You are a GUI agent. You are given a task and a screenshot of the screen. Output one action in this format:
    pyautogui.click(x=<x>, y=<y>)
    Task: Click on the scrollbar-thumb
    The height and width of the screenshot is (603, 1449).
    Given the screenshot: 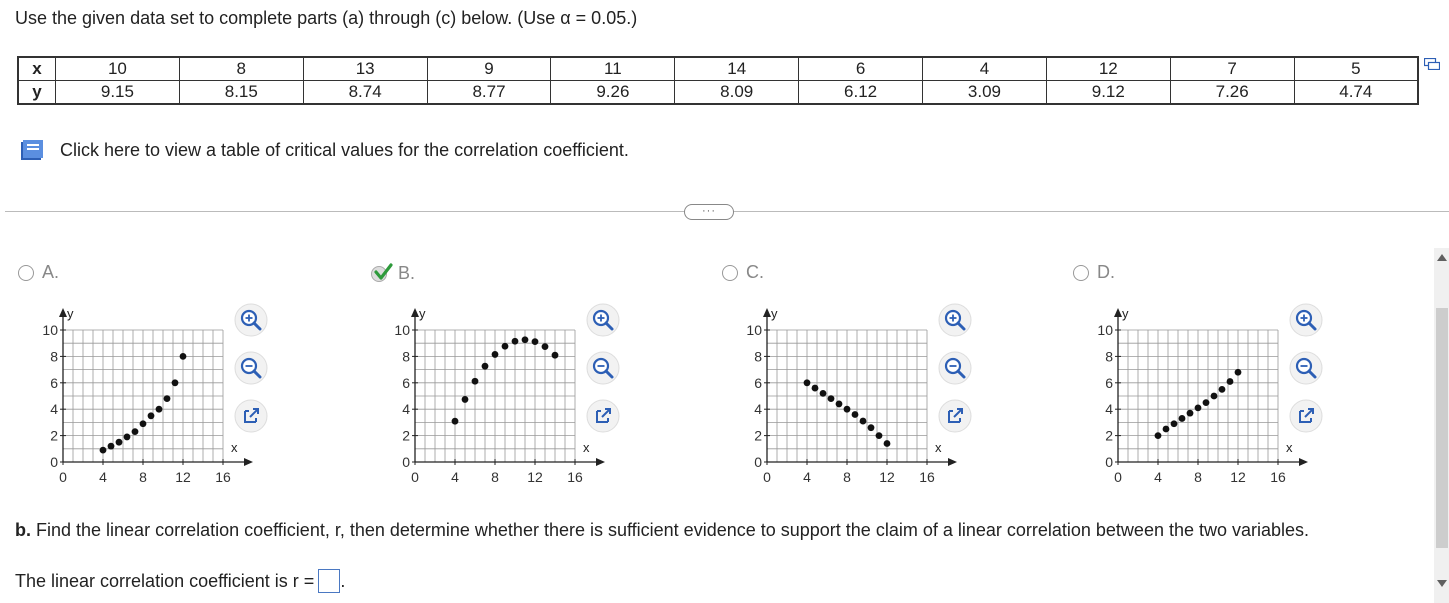 What is the action you would take?
    pyautogui.click(x=1442, y=428)
    